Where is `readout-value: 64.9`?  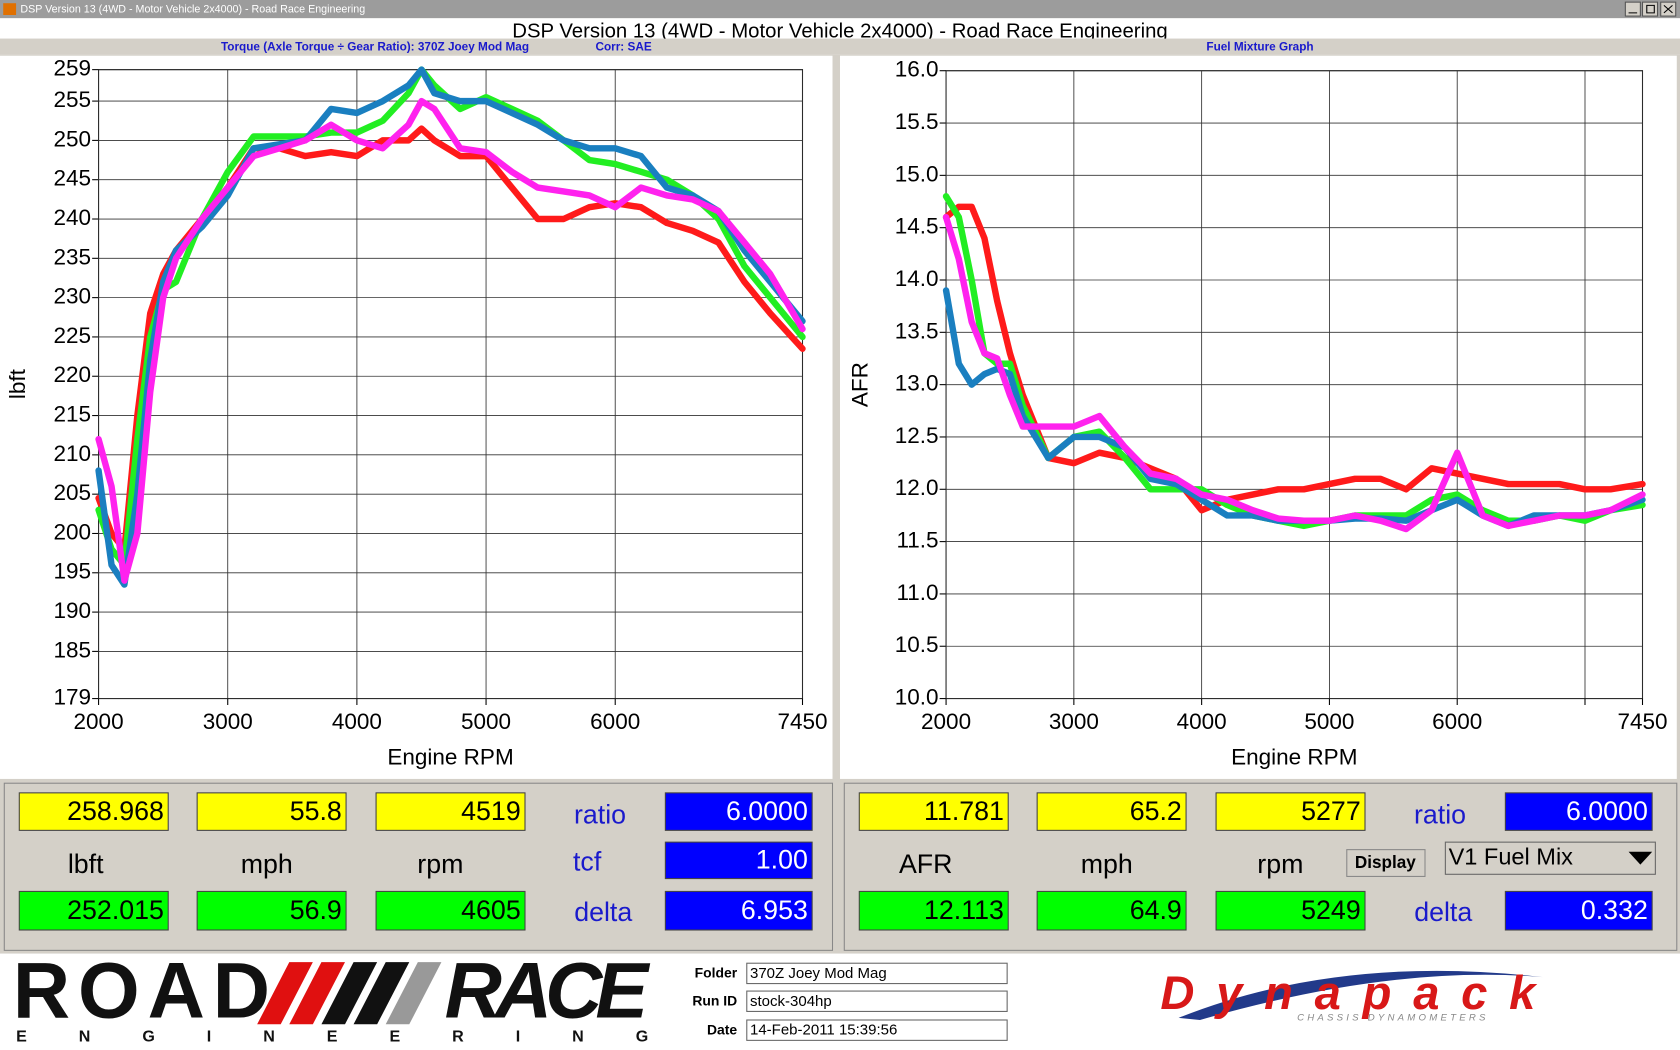 readout-value: 64.9 is located at coordinates (1156, 910).